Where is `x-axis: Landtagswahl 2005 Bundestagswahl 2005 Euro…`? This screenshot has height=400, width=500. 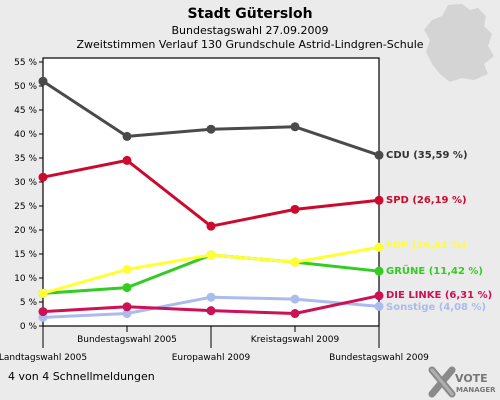 x-axis: Landtagswahl 2005 Bundestagswahl 2005 Euro… is located at coordinates (214, 344).